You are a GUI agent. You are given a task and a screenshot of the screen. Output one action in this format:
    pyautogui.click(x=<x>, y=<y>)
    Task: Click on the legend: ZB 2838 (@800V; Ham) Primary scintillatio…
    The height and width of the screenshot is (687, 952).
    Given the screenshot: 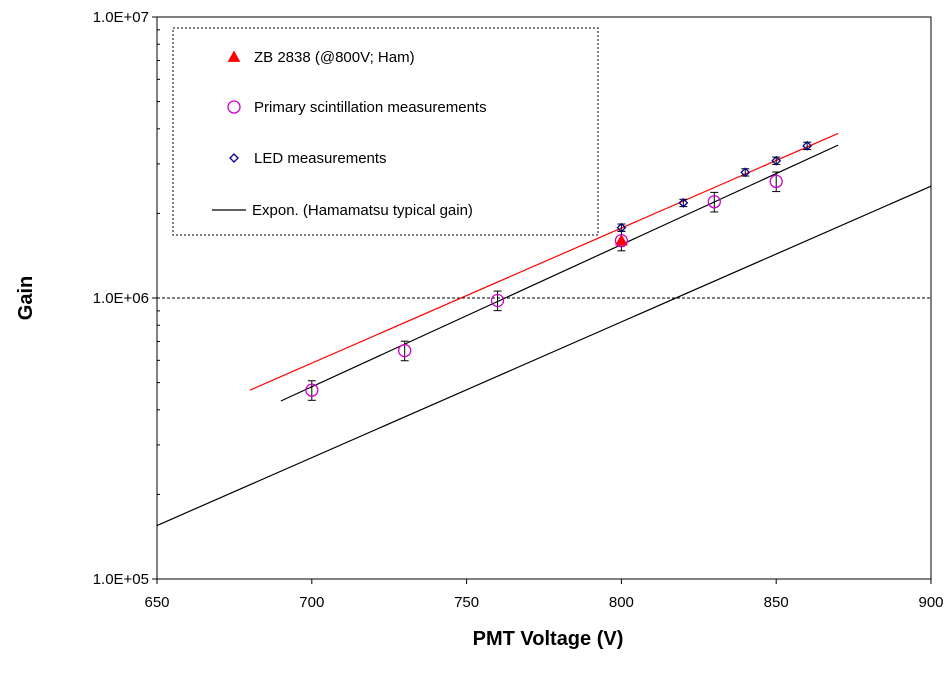 What is the action you would take?
    pyautogui.click(x=385, y=131)
    